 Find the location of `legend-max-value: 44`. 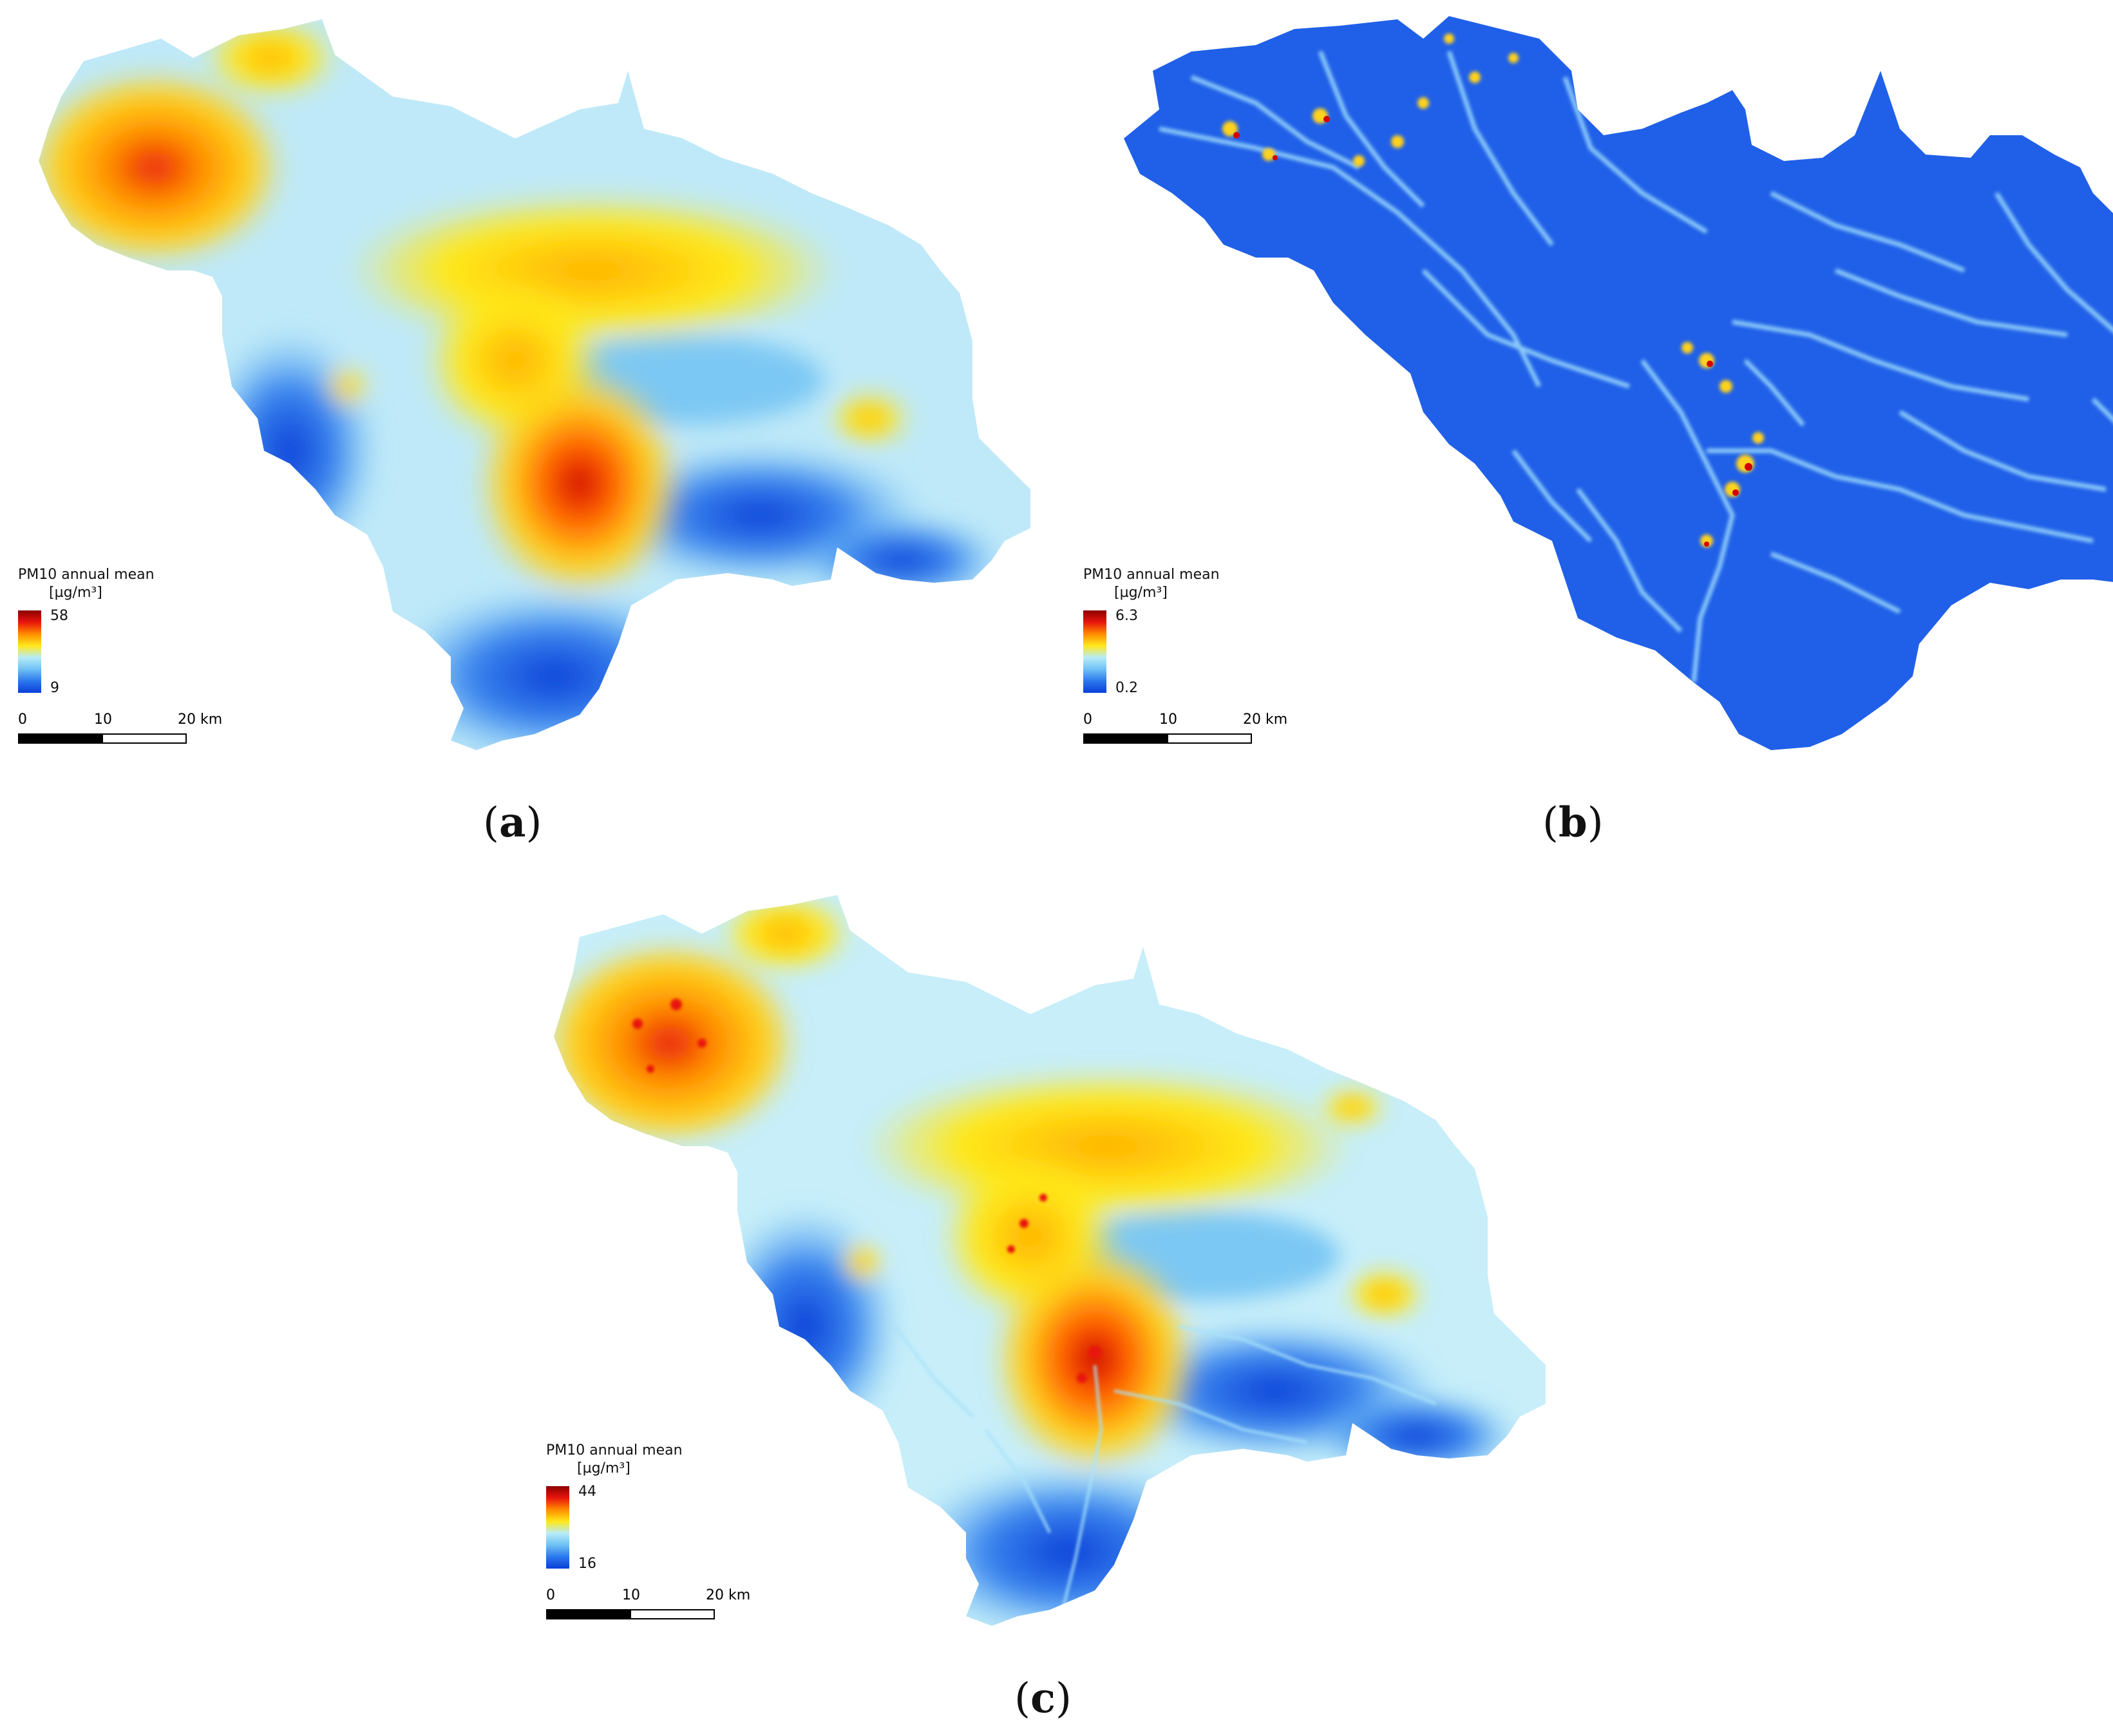

legend-max-value: 44 is located at coordinates (587, 1492).